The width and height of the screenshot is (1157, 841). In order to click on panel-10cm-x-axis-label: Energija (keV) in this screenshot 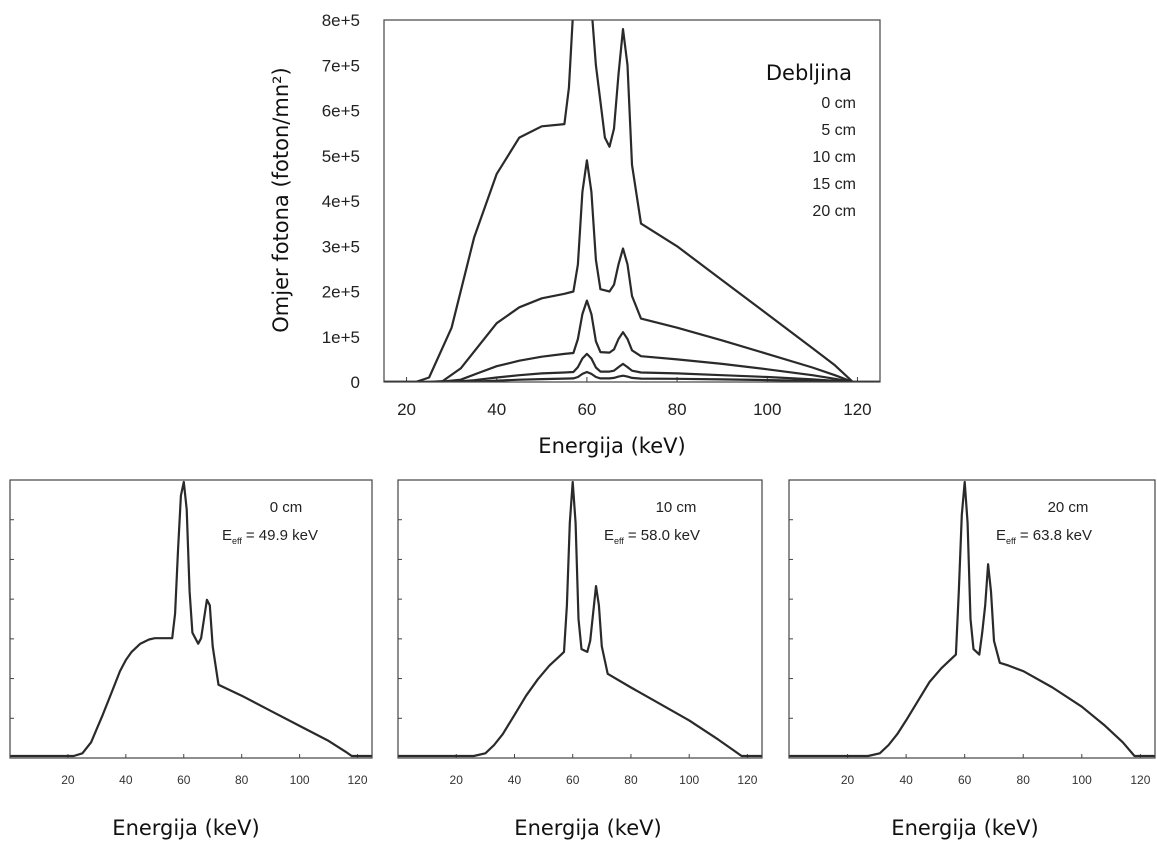, I will do `click(587, 828)`.